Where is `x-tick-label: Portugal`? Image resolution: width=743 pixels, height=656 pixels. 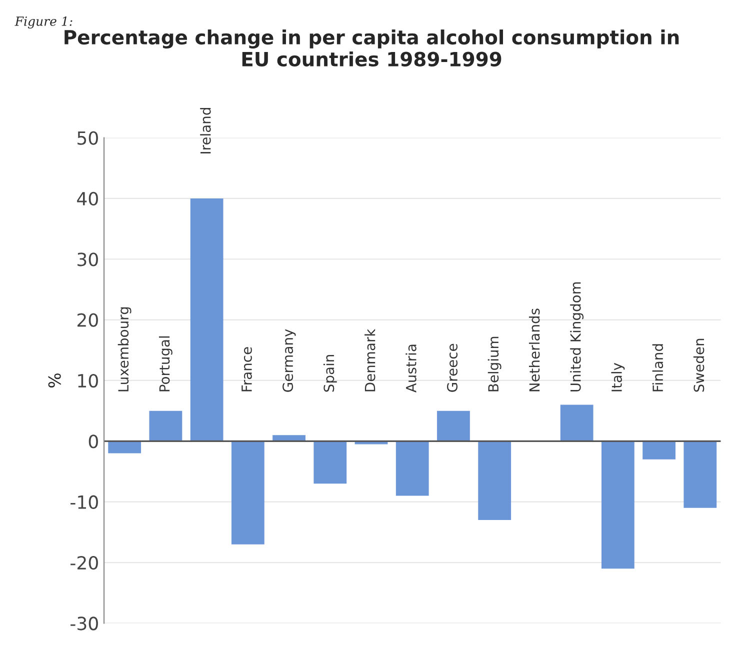
x-tick-label: Portugal is located at coordinates (165, 364).